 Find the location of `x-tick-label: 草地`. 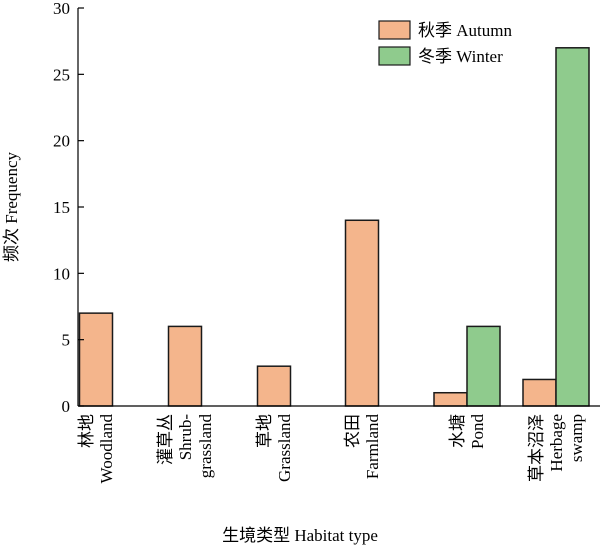

x-tick-label: 草地 is located at coordinates (264, 431).